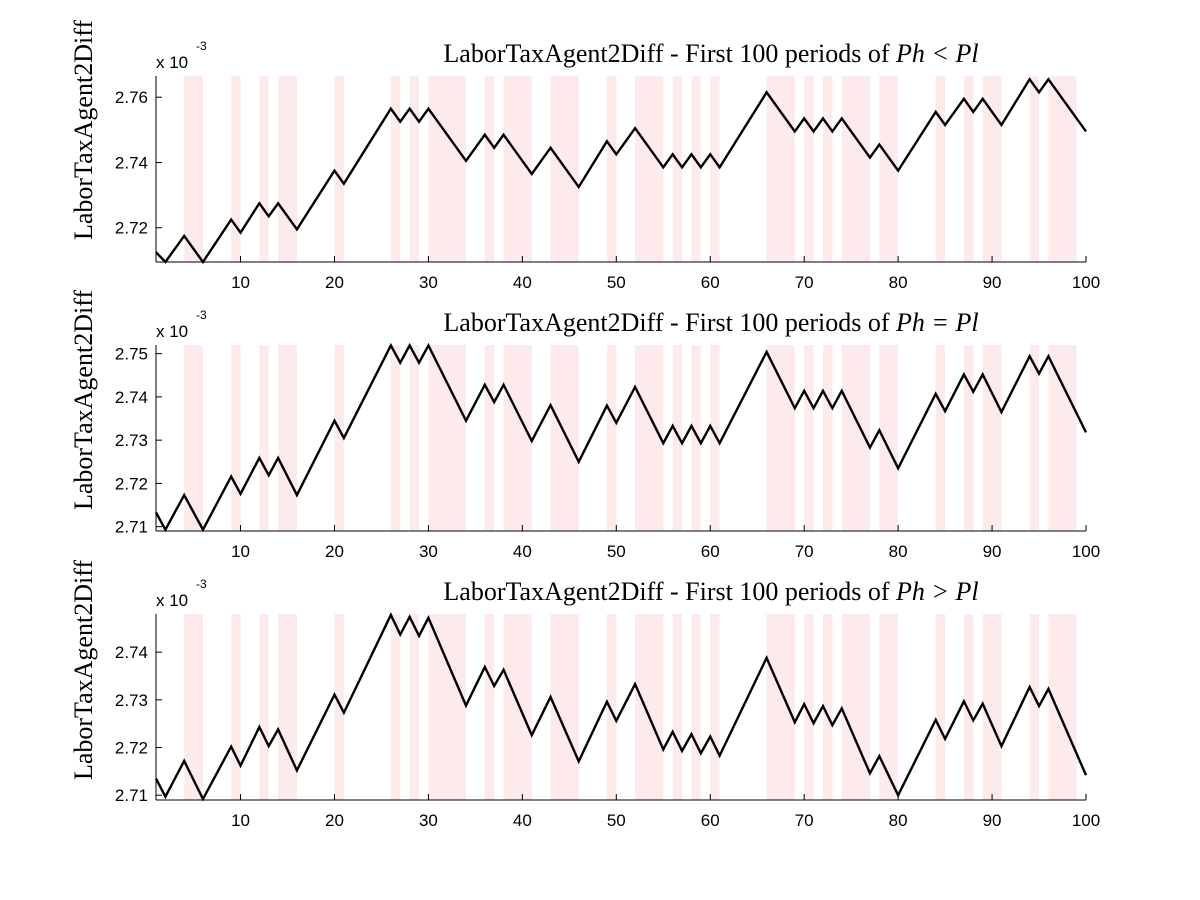 This screenshot has height=900, width=1200. What do you see at coordinates (131, 483) in the screenshot?
I see `y-tick-label: 2.72` at bounding box center [131, 483].